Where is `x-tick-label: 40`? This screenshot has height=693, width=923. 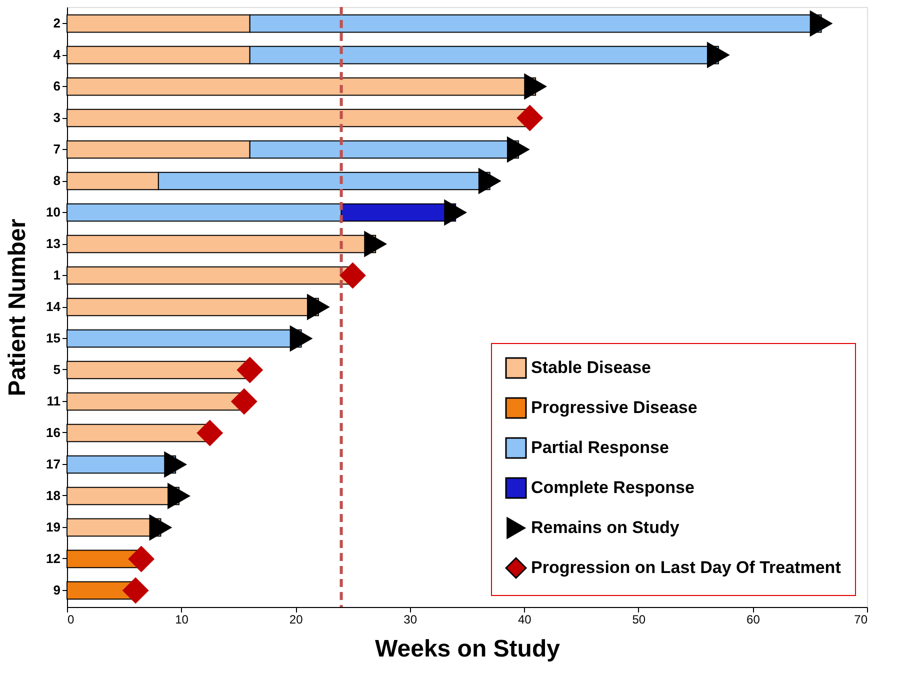
x-tick-label: 40 is located at coordinates (525, 619).